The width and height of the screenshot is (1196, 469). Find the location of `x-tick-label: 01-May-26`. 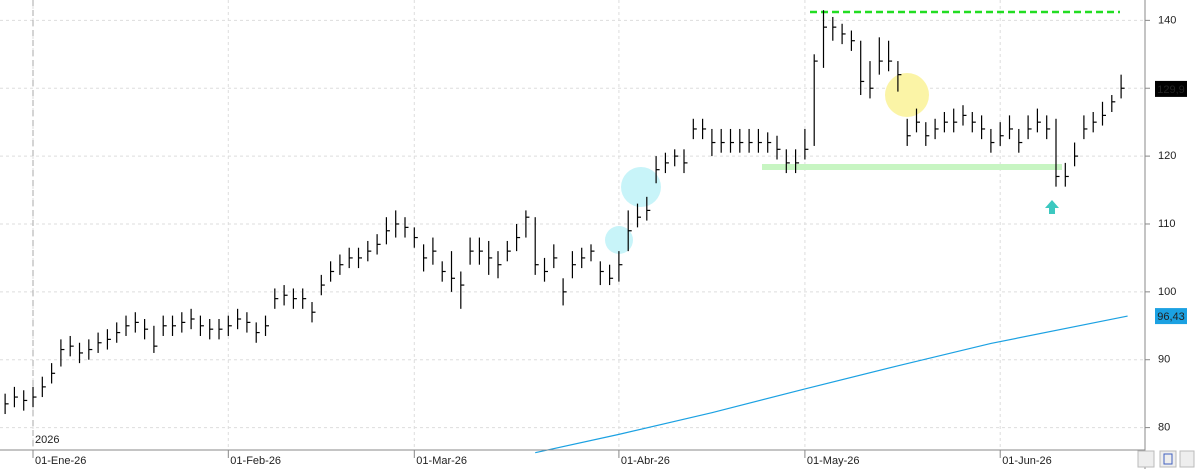

x-tick-label: 01-May-26 is located at coordinates (833, 461).